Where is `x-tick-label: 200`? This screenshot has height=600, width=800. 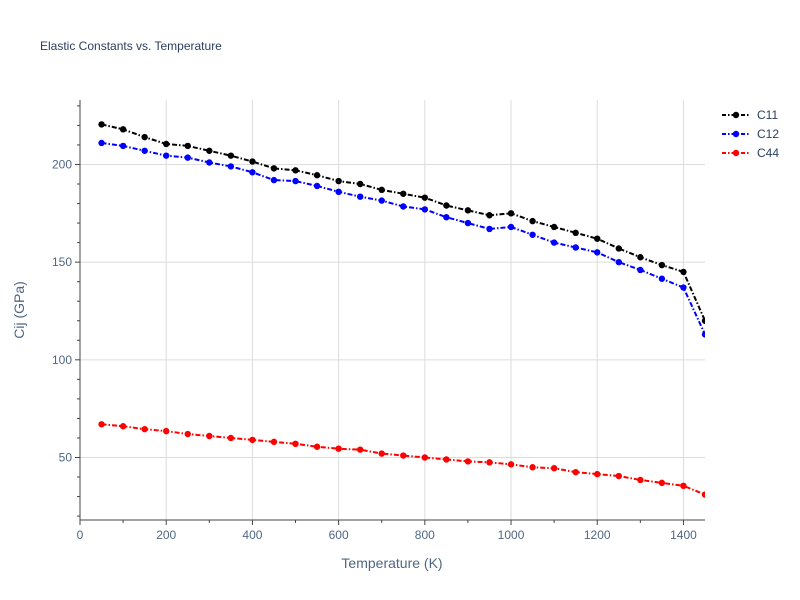
x-tick-label: 200 is located at coordinates (166, 535).